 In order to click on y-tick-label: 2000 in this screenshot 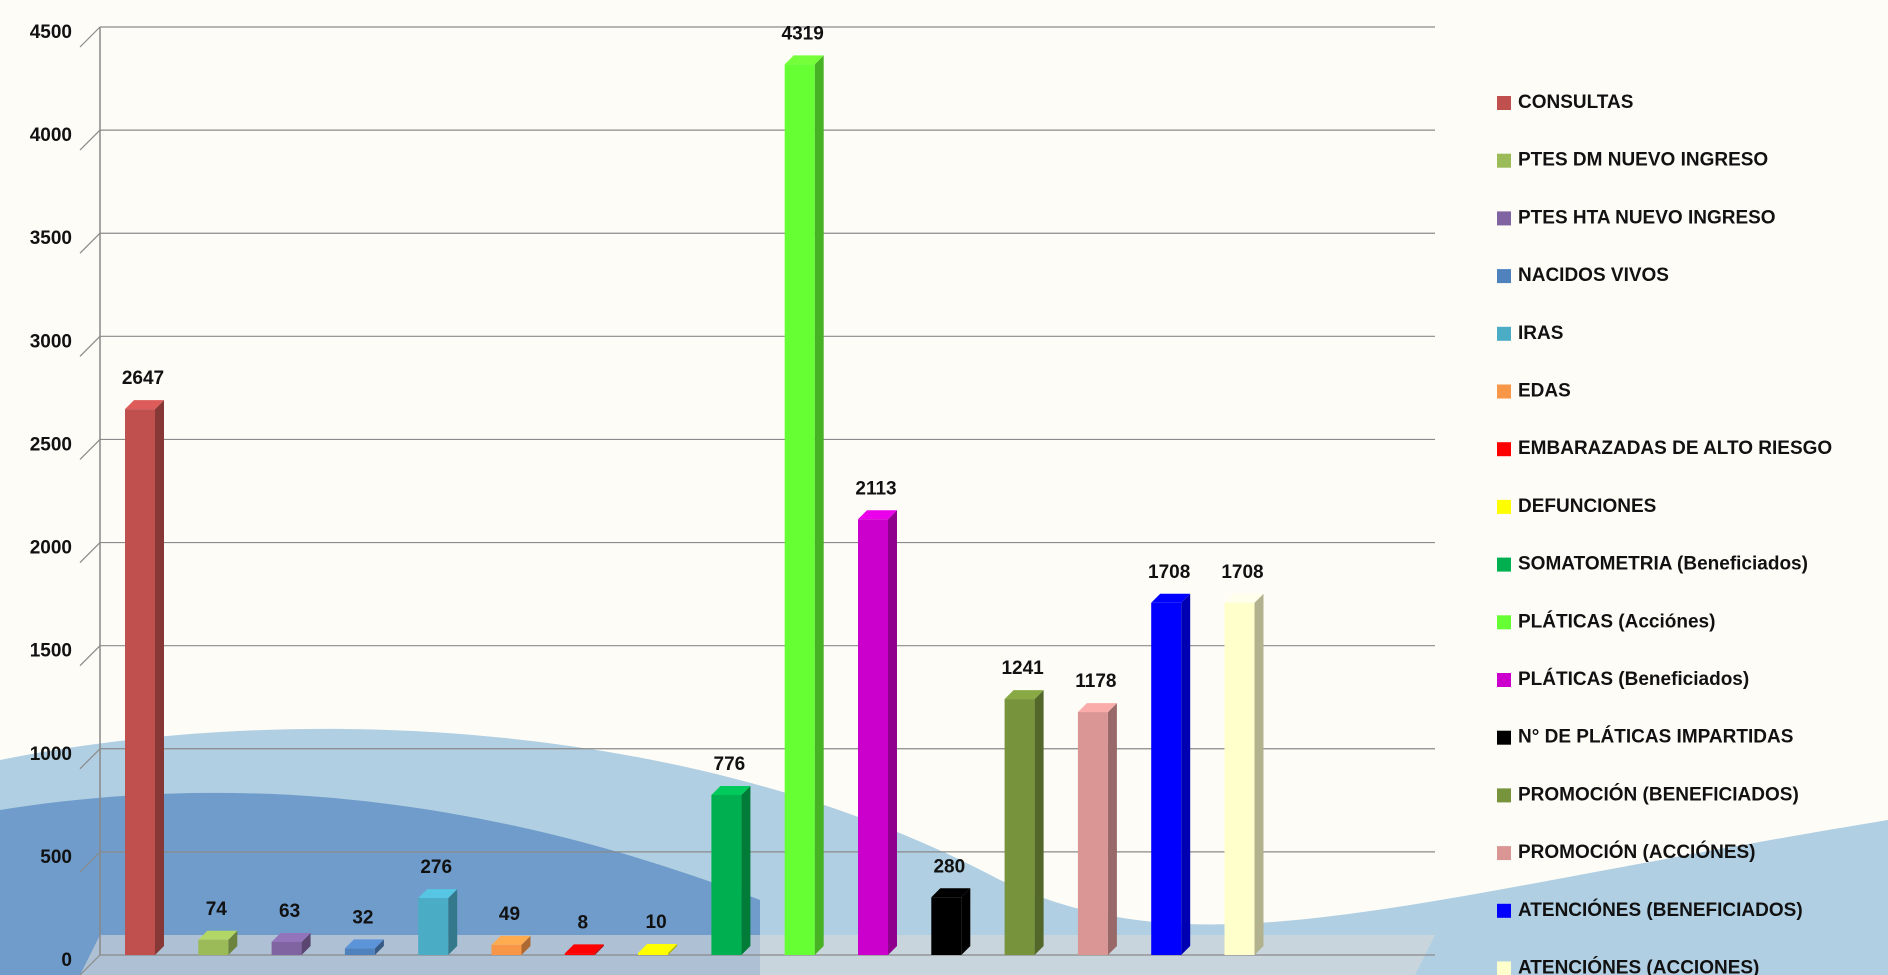, I will do `click(51, 548)`.